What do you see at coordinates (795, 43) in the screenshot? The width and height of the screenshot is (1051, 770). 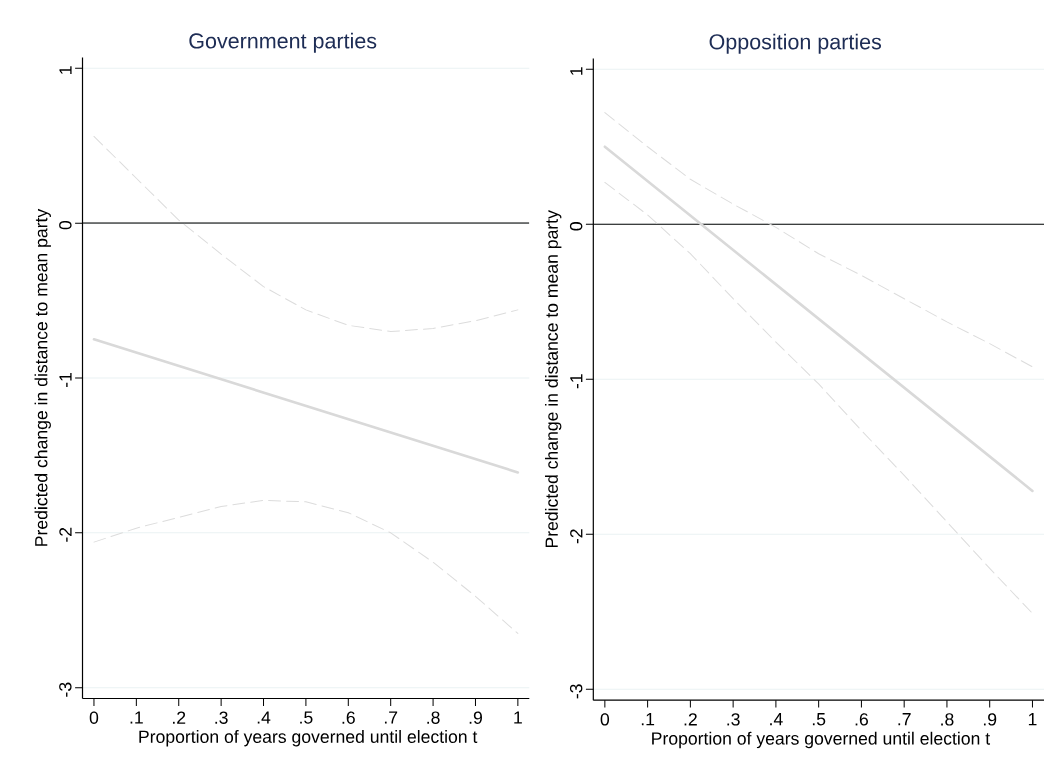 I see `chart-title: Opposition parties` at bounding box center [795, 43].